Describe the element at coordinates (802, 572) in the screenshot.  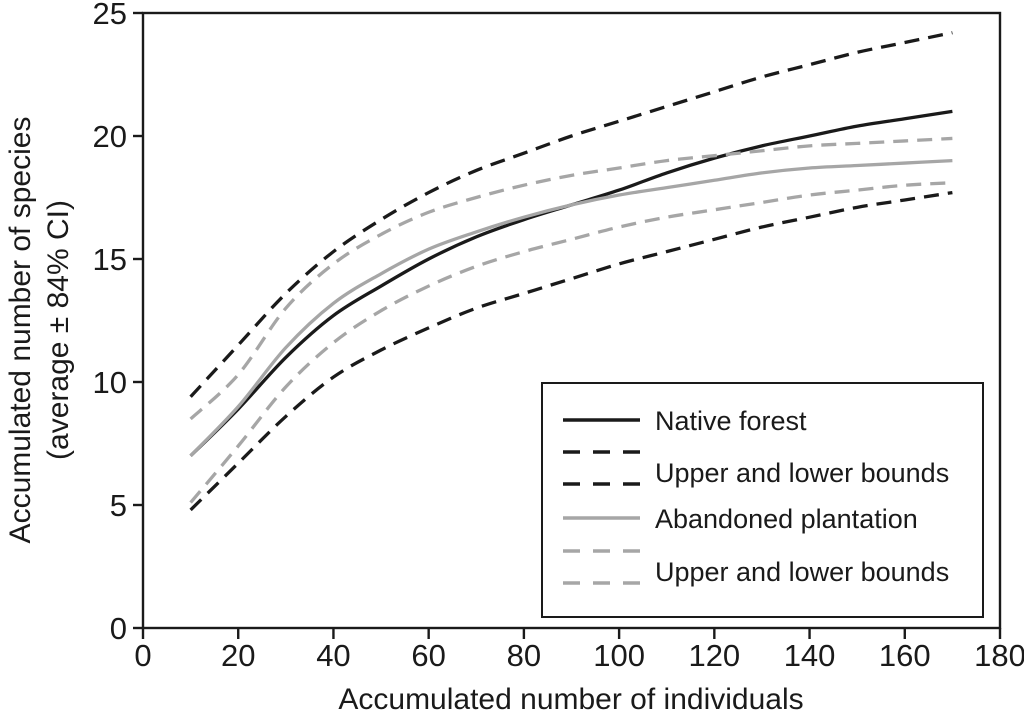
I see `legend-label-plantation-bounds: Upper and lower bounds` at that location.